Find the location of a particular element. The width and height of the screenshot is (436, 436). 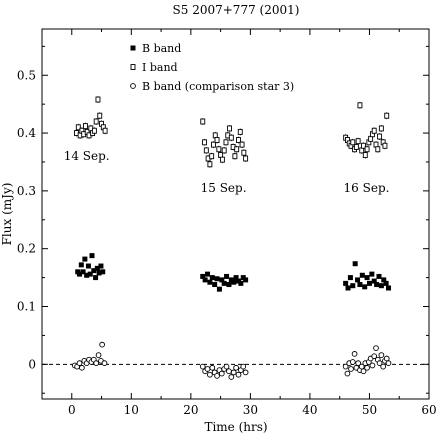

chart-title: S5 2007+777 (2001) is located at coordinates (236, 10).